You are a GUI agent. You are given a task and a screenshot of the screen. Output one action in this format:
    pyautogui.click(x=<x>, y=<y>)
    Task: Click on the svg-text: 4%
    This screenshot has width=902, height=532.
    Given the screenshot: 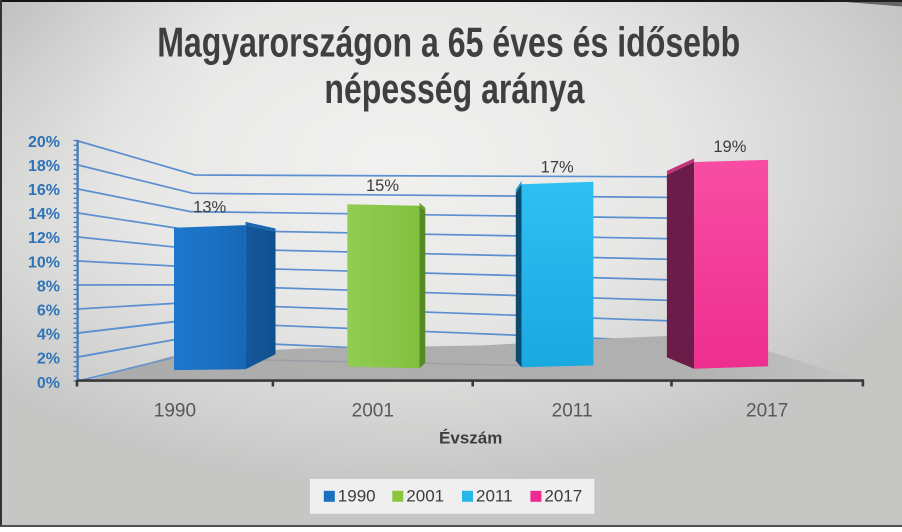 What is the action you would take?
    pyautogui.click(x=48, y=335)
    